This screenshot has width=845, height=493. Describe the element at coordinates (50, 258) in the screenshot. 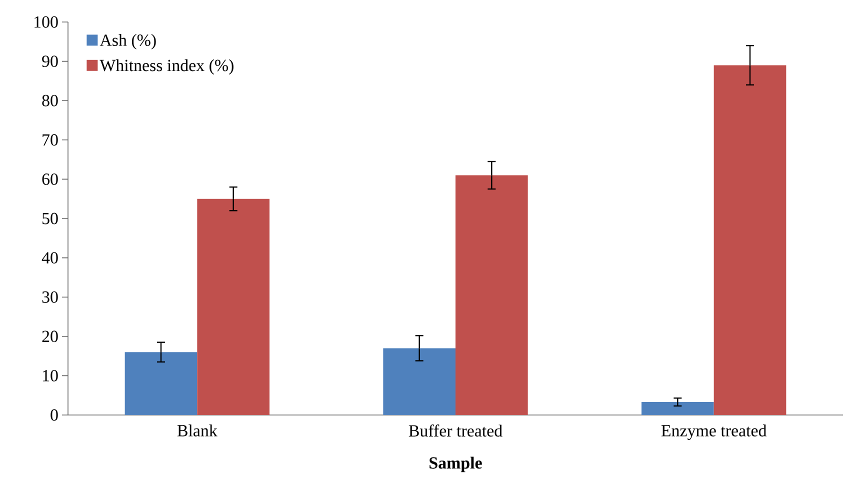

I see `y-tick-label: 40` at that location.